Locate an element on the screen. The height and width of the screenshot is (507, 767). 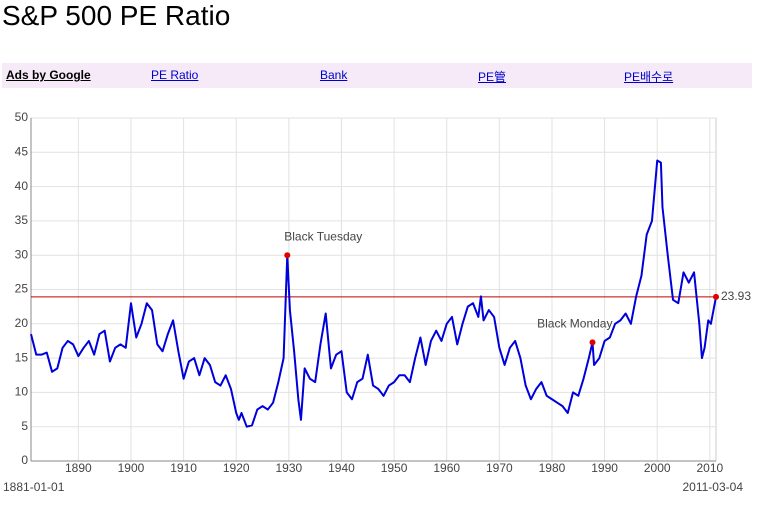
reference-label: 23.93 is located at coordinates (736, 296).